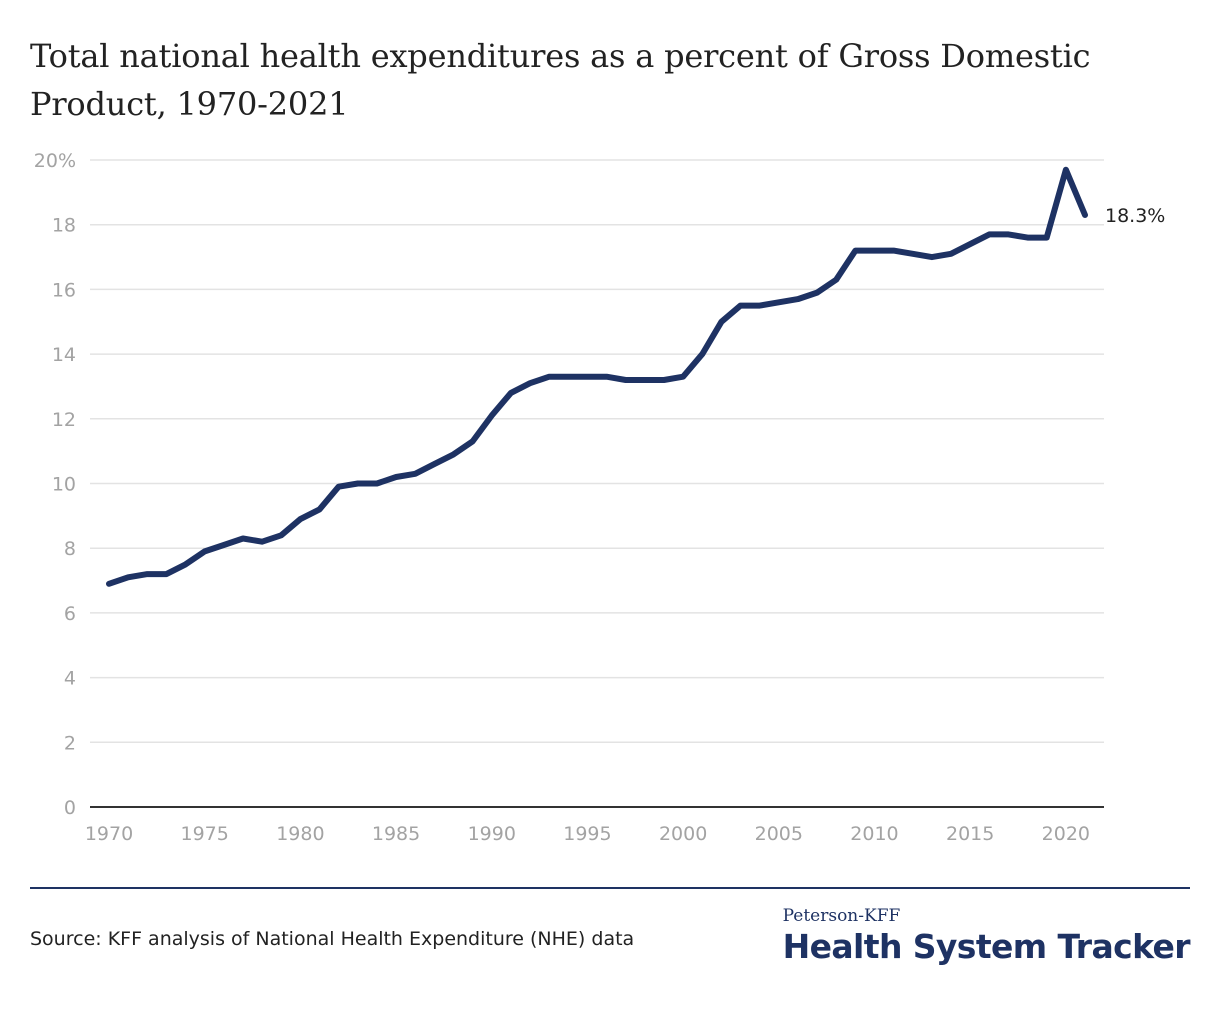  What do you see at coordinates (55, 161) in the screenshot?
I see `y-tick-label: 20%` at bounding box center [55, 161].